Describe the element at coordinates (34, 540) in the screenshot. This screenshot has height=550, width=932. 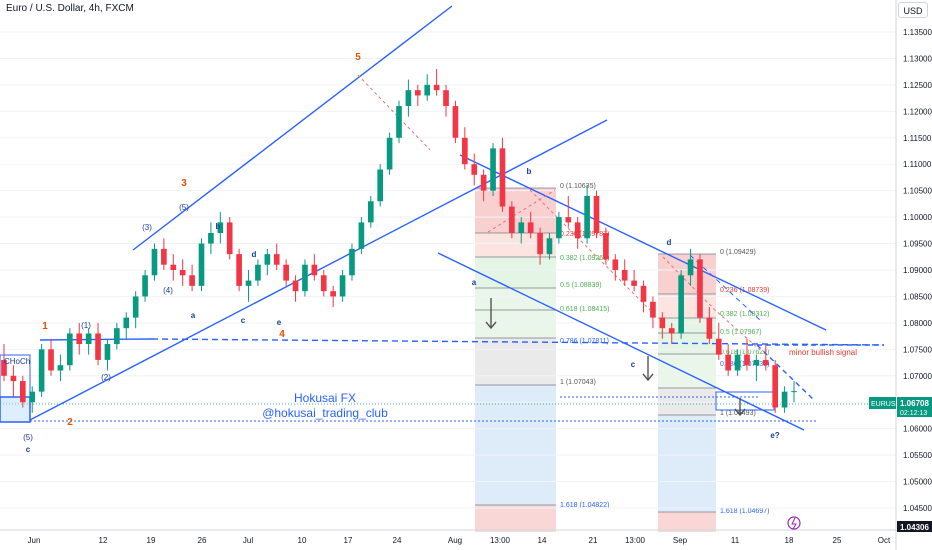
I see `x-tick-label: Jun` at that location.